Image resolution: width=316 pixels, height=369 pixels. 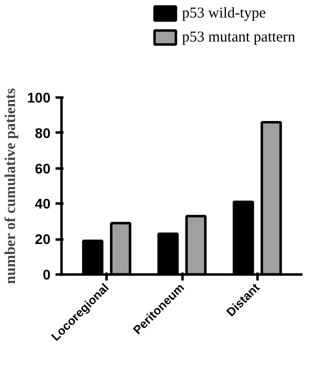 What do you see at coordinates (11, 186) in the screenshot?
I see `y-axis-title: number of cumulative patients` at bounding box center [11, 186].